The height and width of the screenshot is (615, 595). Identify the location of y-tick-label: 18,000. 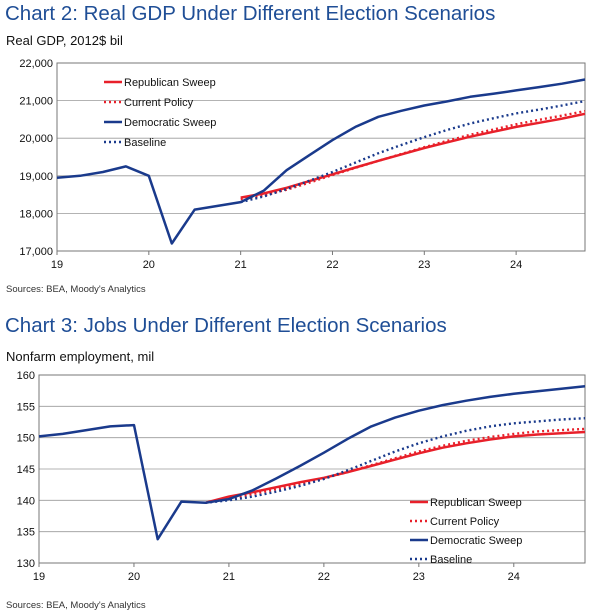
(36, 214).